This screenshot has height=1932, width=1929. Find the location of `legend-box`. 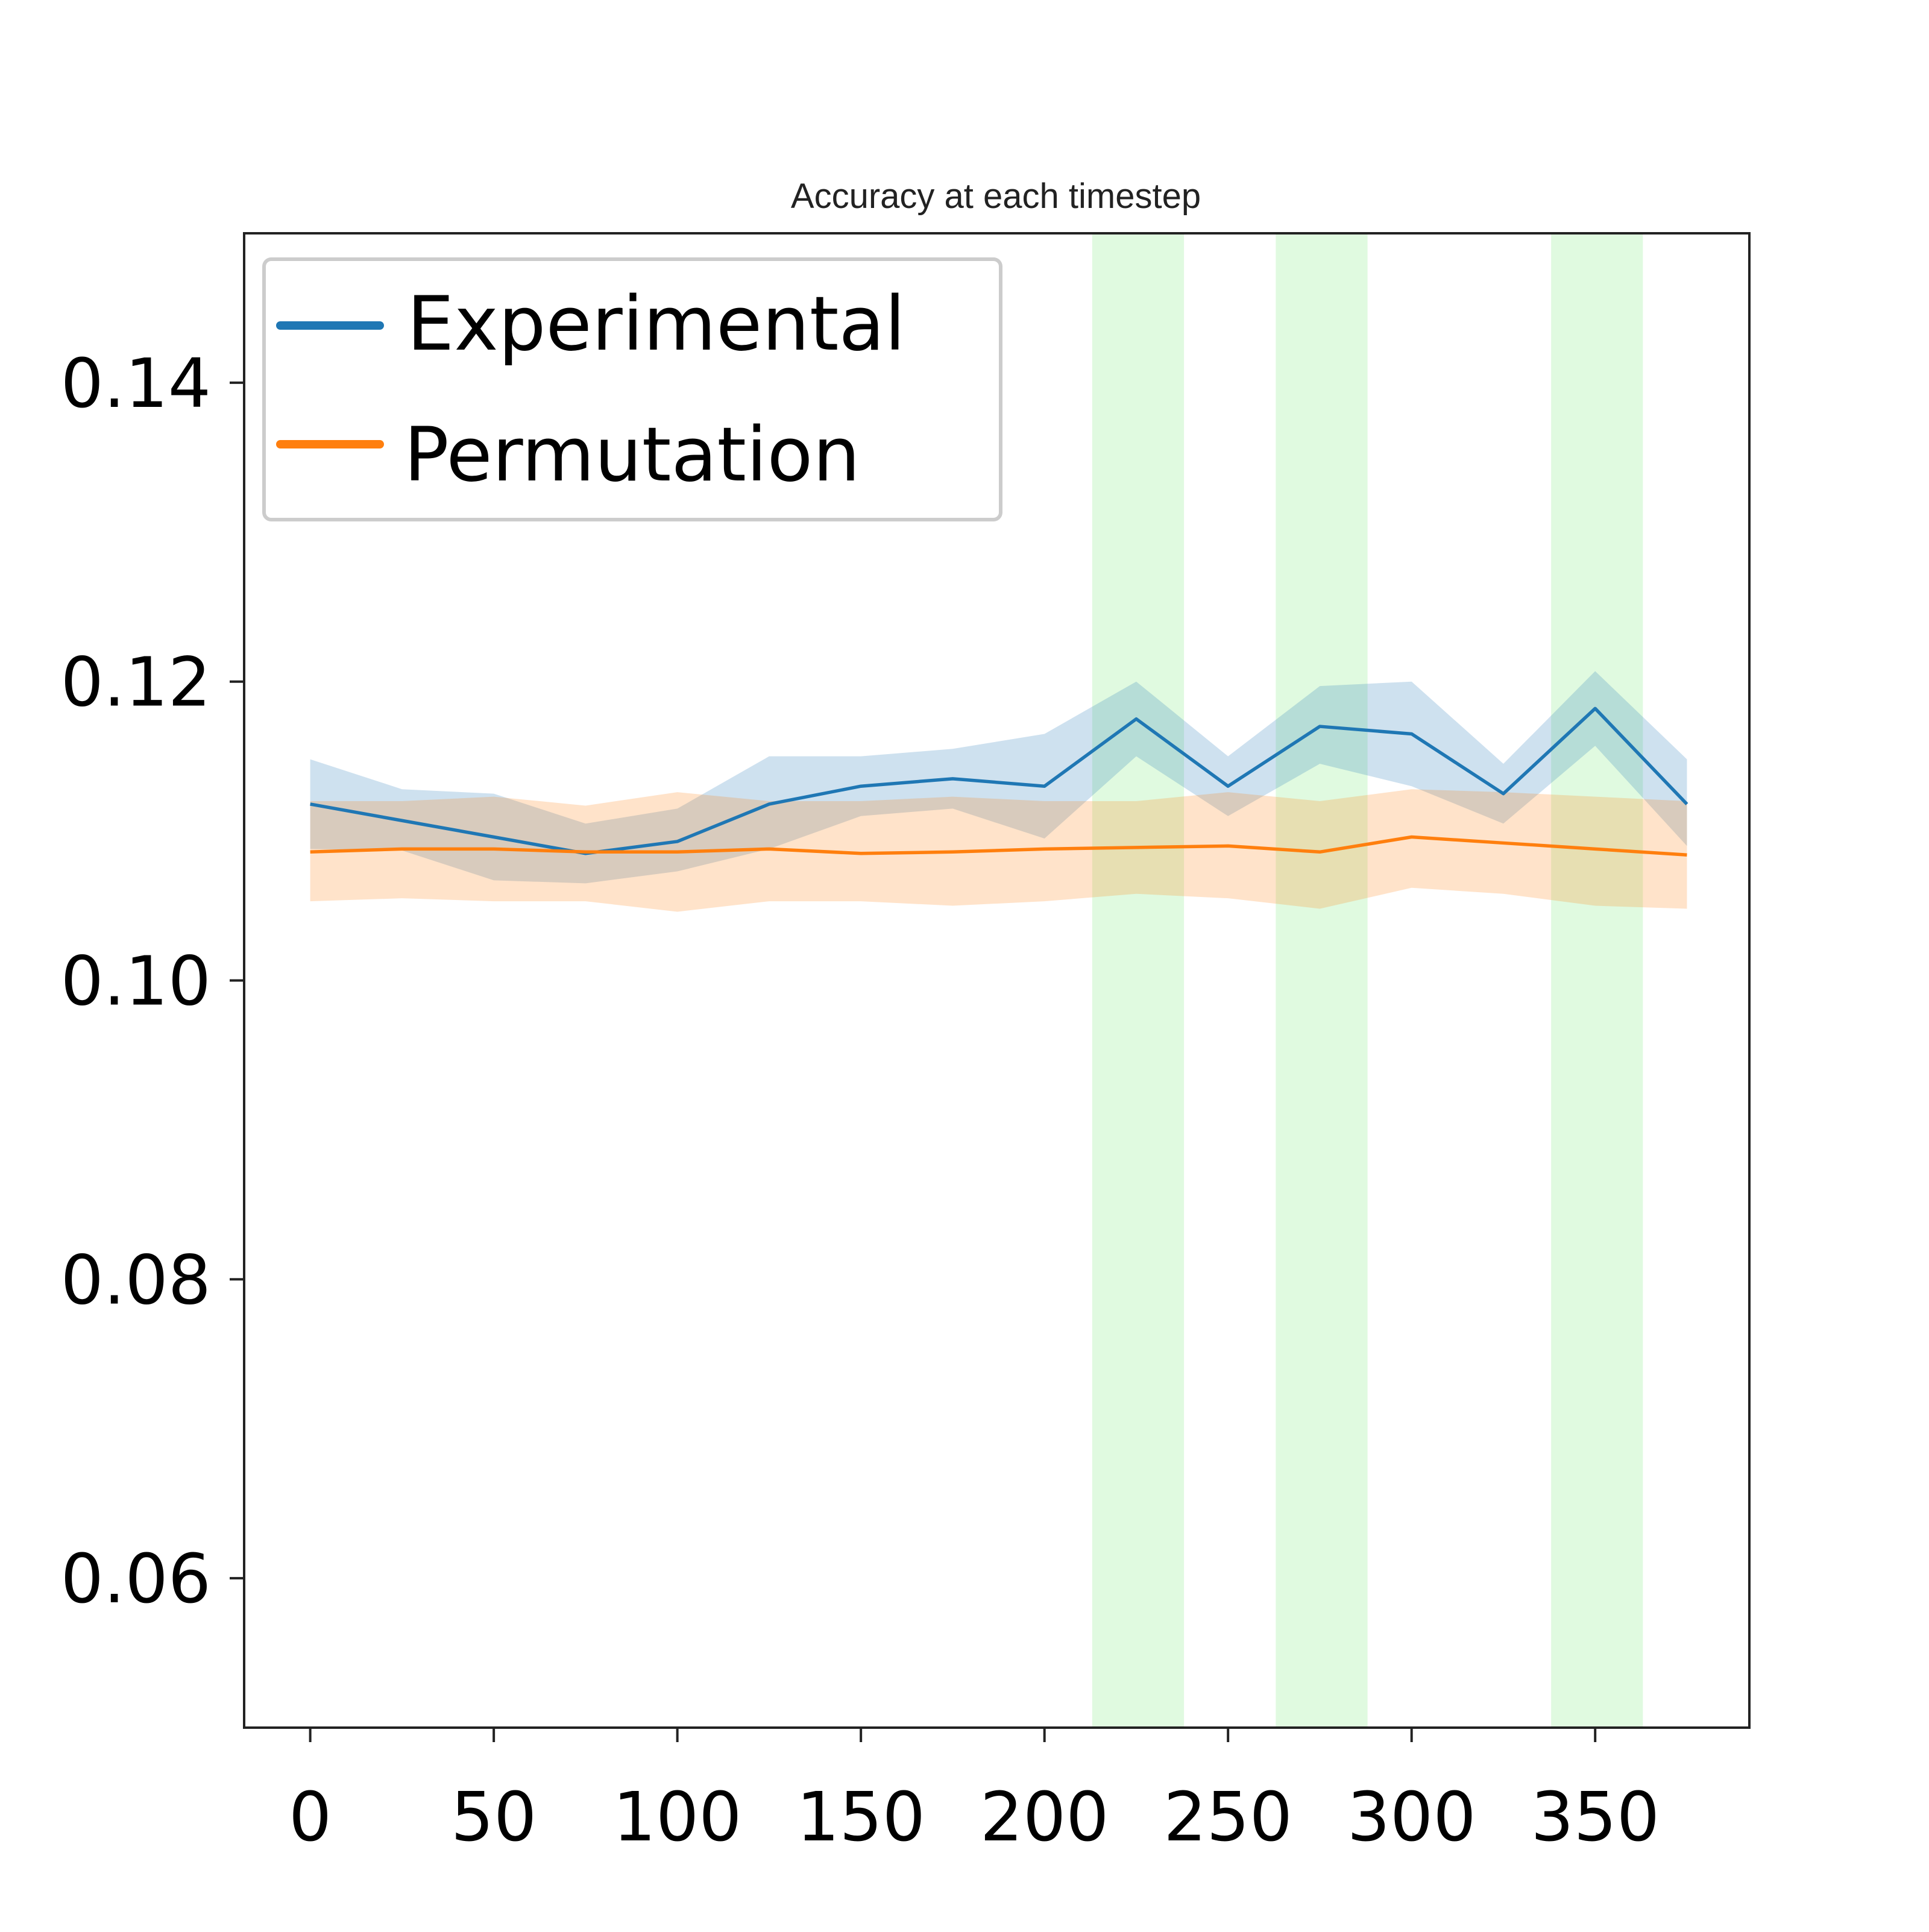

legend-box is located at coordinates (632, 389).